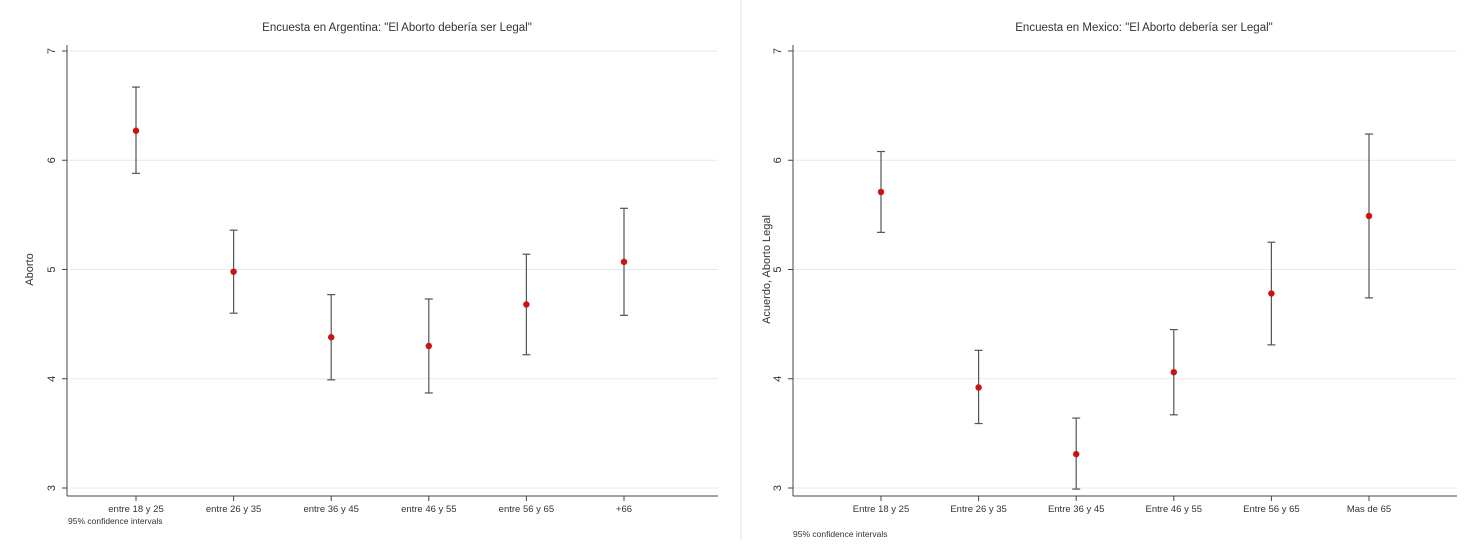  Describe the element at coordinates (428, 509) in the screenshot. I see `x-tick-label: entre 46 y 55` at that location.